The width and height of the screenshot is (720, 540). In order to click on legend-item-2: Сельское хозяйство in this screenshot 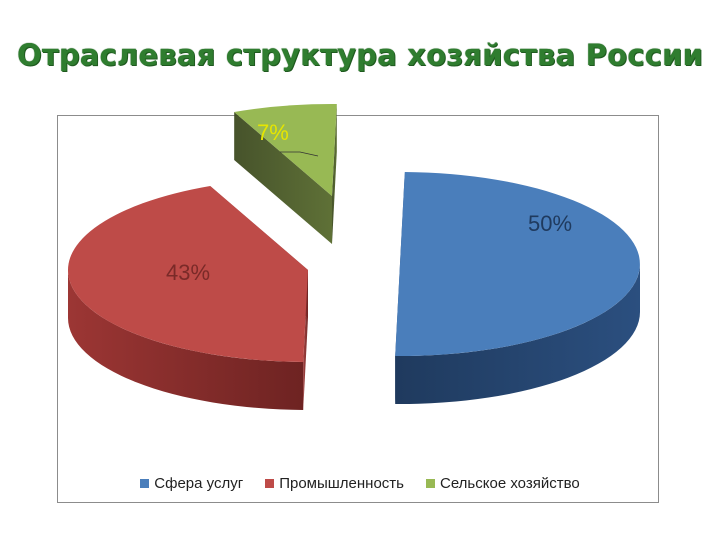, I will do `click(503, 483)`.